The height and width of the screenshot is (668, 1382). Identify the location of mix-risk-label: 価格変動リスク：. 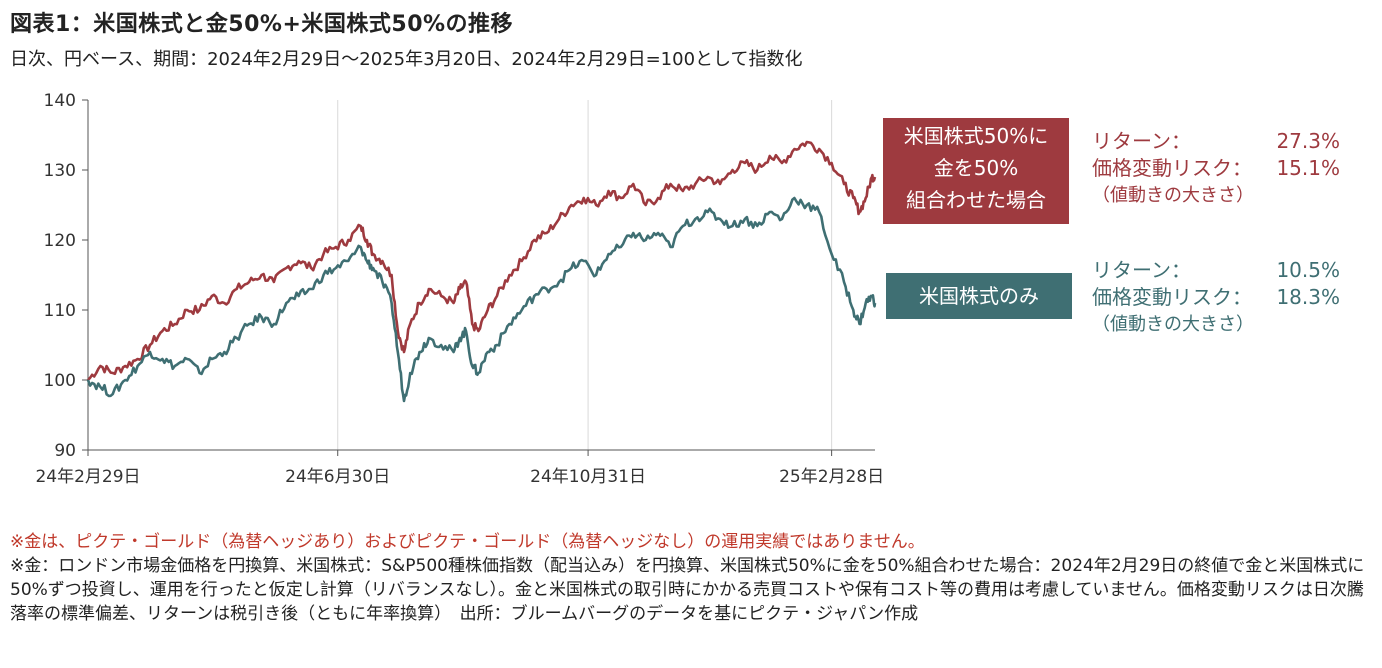
(1172, 168).